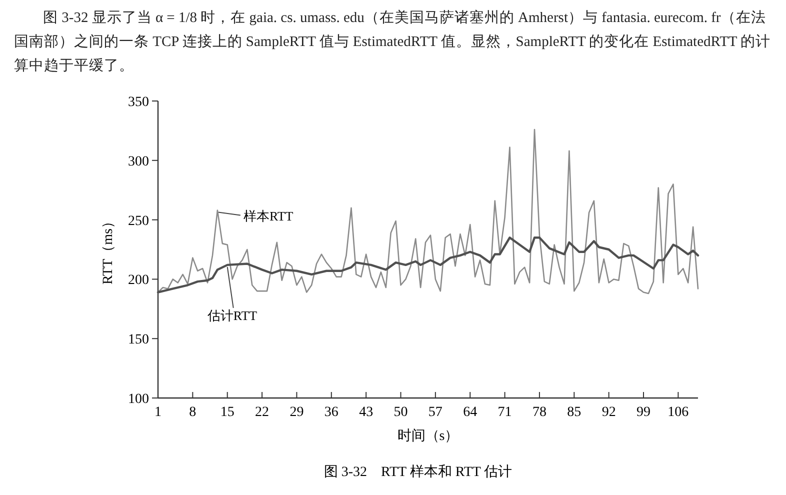  I want to click on x-tick-label: 8, so click(192, 412).